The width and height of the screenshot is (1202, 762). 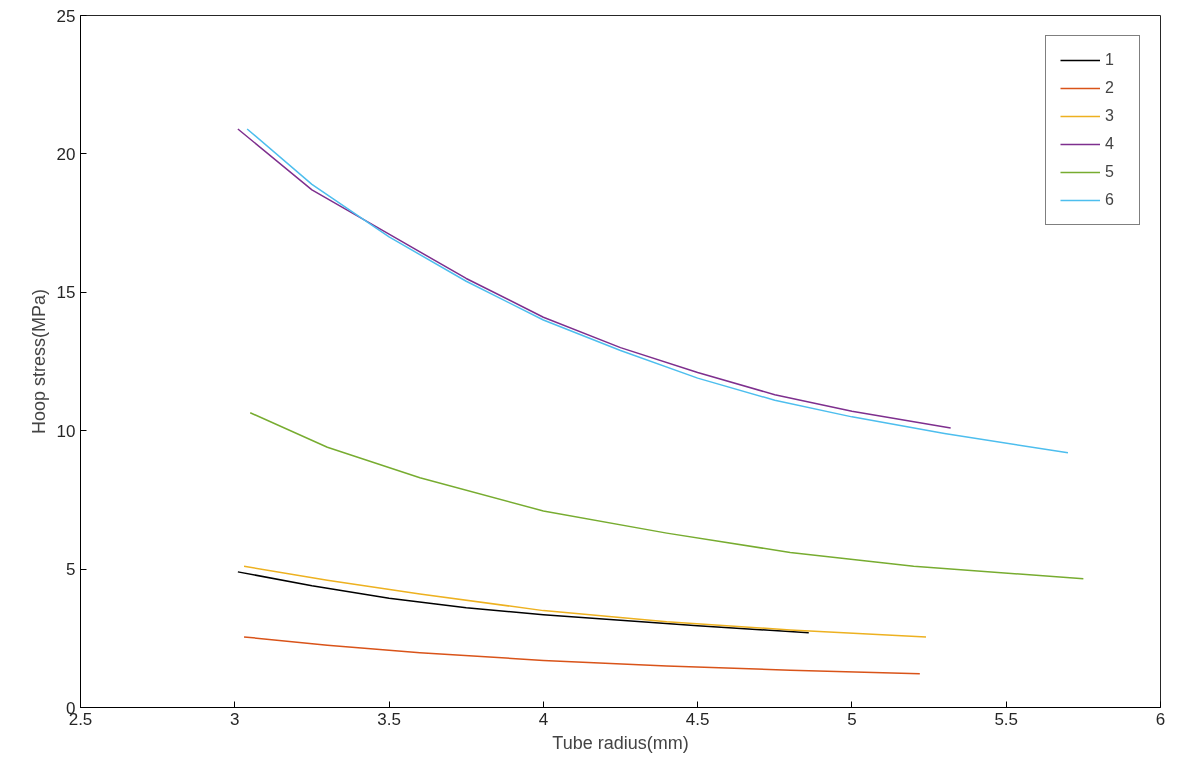 I want to click on x-tick-label: 5, so click(x=852, y=719).